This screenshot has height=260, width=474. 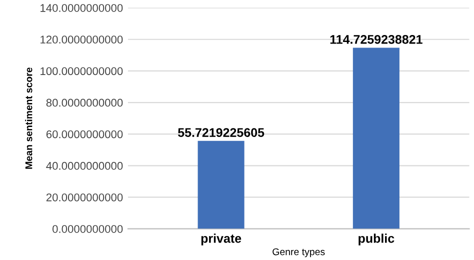 I want to click on x-tick-label: private, so click(x=221, y=240).